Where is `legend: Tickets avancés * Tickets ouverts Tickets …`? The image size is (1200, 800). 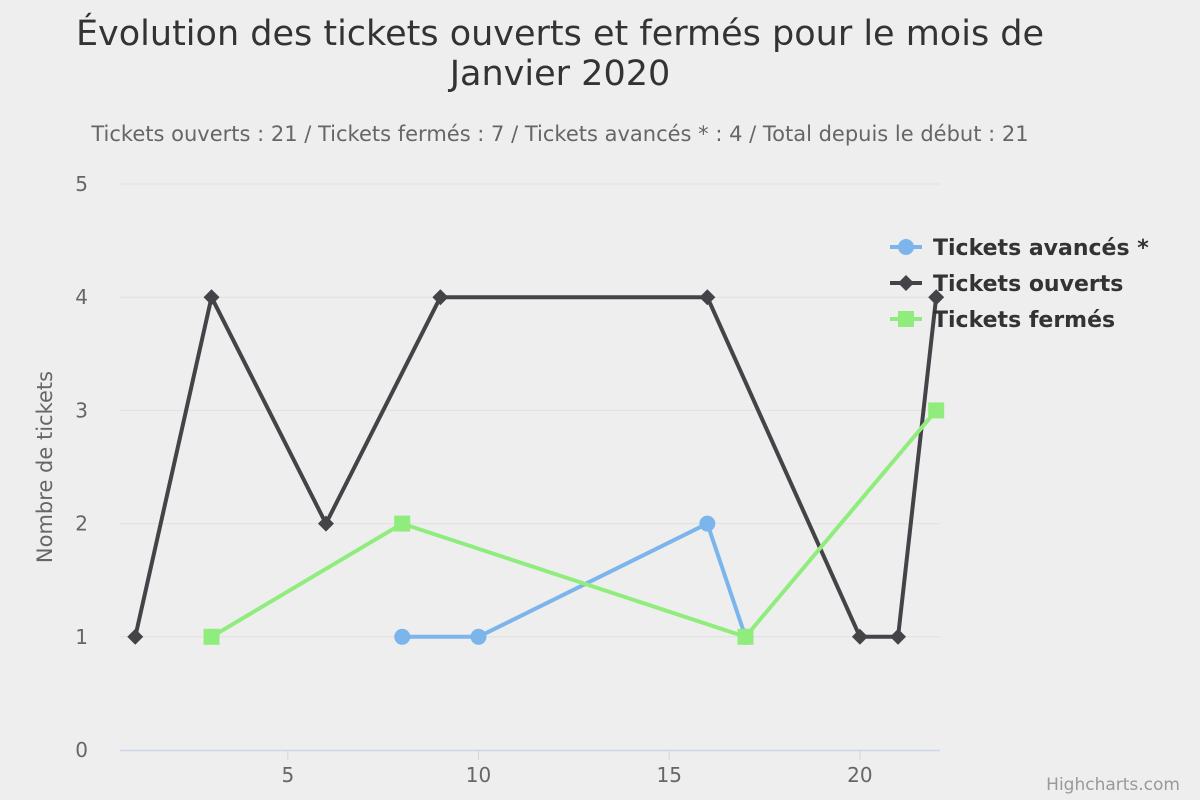 legend: Tickets avancés * Tickets ouverts Tickets … is located at coordinates (1019, 284).